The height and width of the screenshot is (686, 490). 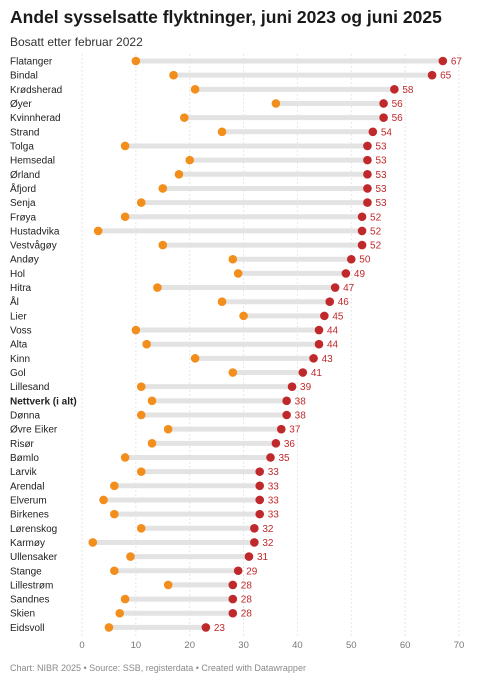 What do you see at coordinates (81, 645) in the screenshot?
I see `x-tick-label: 0` at bounding box center [81, 645].